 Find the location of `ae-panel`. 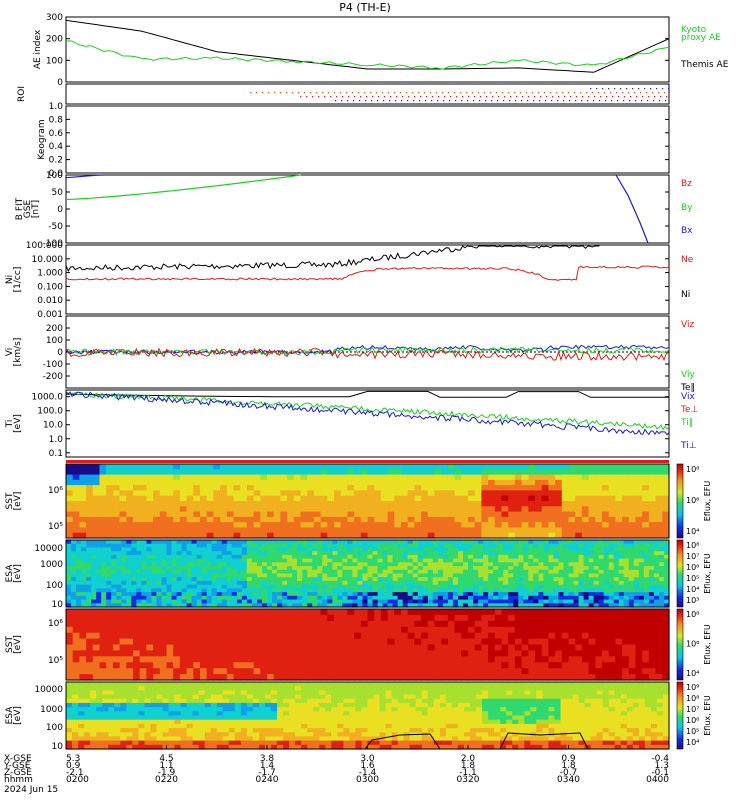

ae-panel is located at coordinates (367, 49).